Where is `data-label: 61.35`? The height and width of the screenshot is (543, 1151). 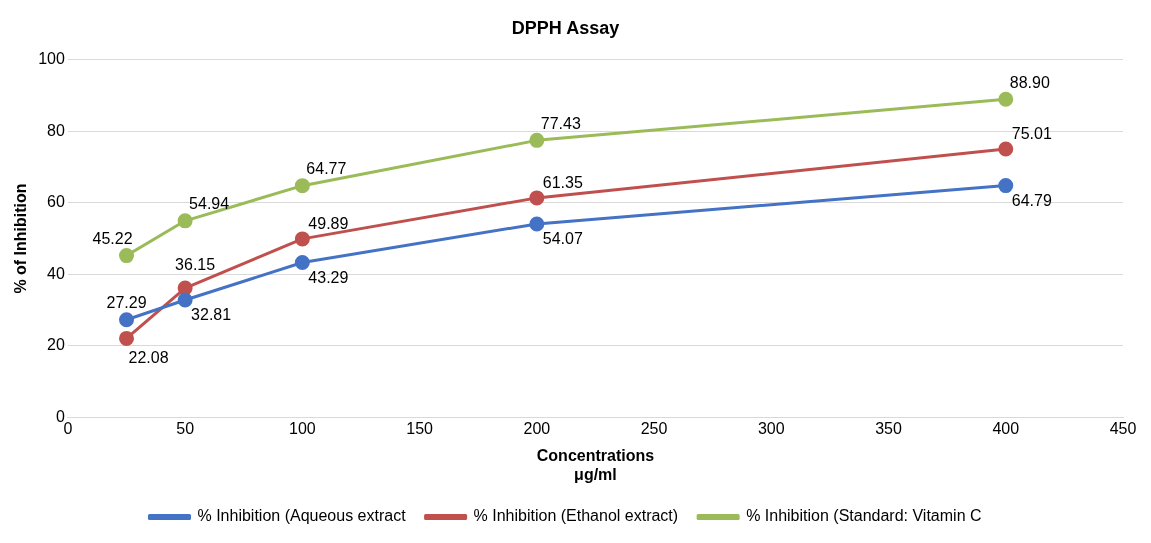
data-label: 61.35 is located at coordinates (562, 183).